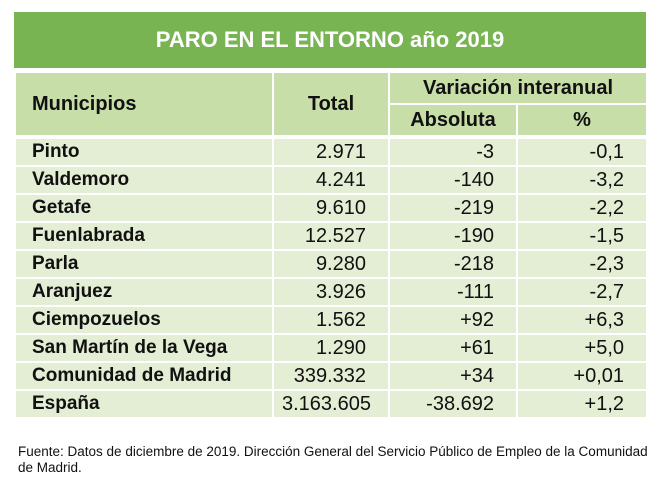 This screenshot has width=660, height=487. I want to click on municipio-cell: Pinto, so click(144, 151).